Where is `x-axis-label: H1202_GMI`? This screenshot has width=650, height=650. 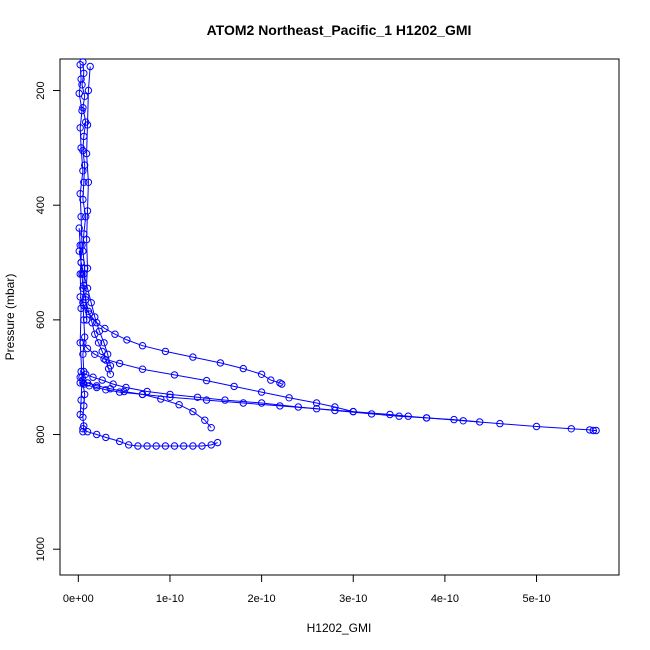
x-axis-label: H1202_GMI is located at coordinates (339, 628).